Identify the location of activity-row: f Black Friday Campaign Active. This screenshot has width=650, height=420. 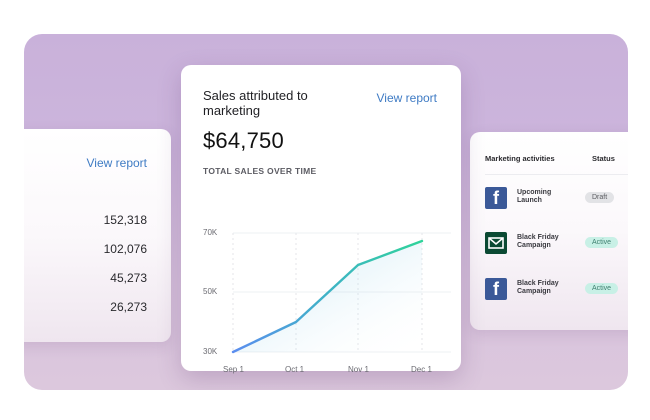
(556, 290).